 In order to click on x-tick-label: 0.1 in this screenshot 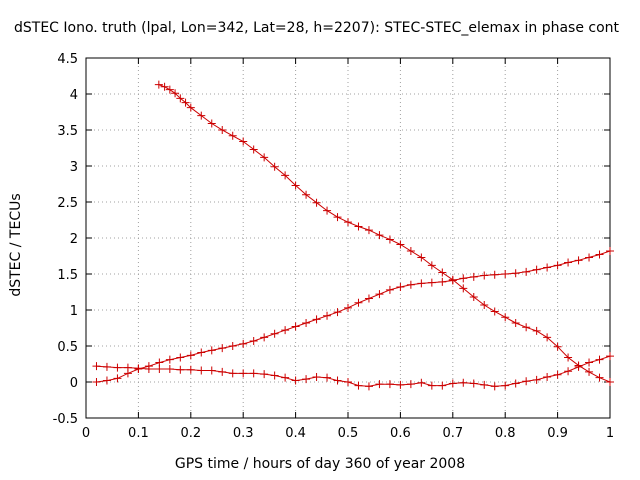, I will do `click(138, 433)`.